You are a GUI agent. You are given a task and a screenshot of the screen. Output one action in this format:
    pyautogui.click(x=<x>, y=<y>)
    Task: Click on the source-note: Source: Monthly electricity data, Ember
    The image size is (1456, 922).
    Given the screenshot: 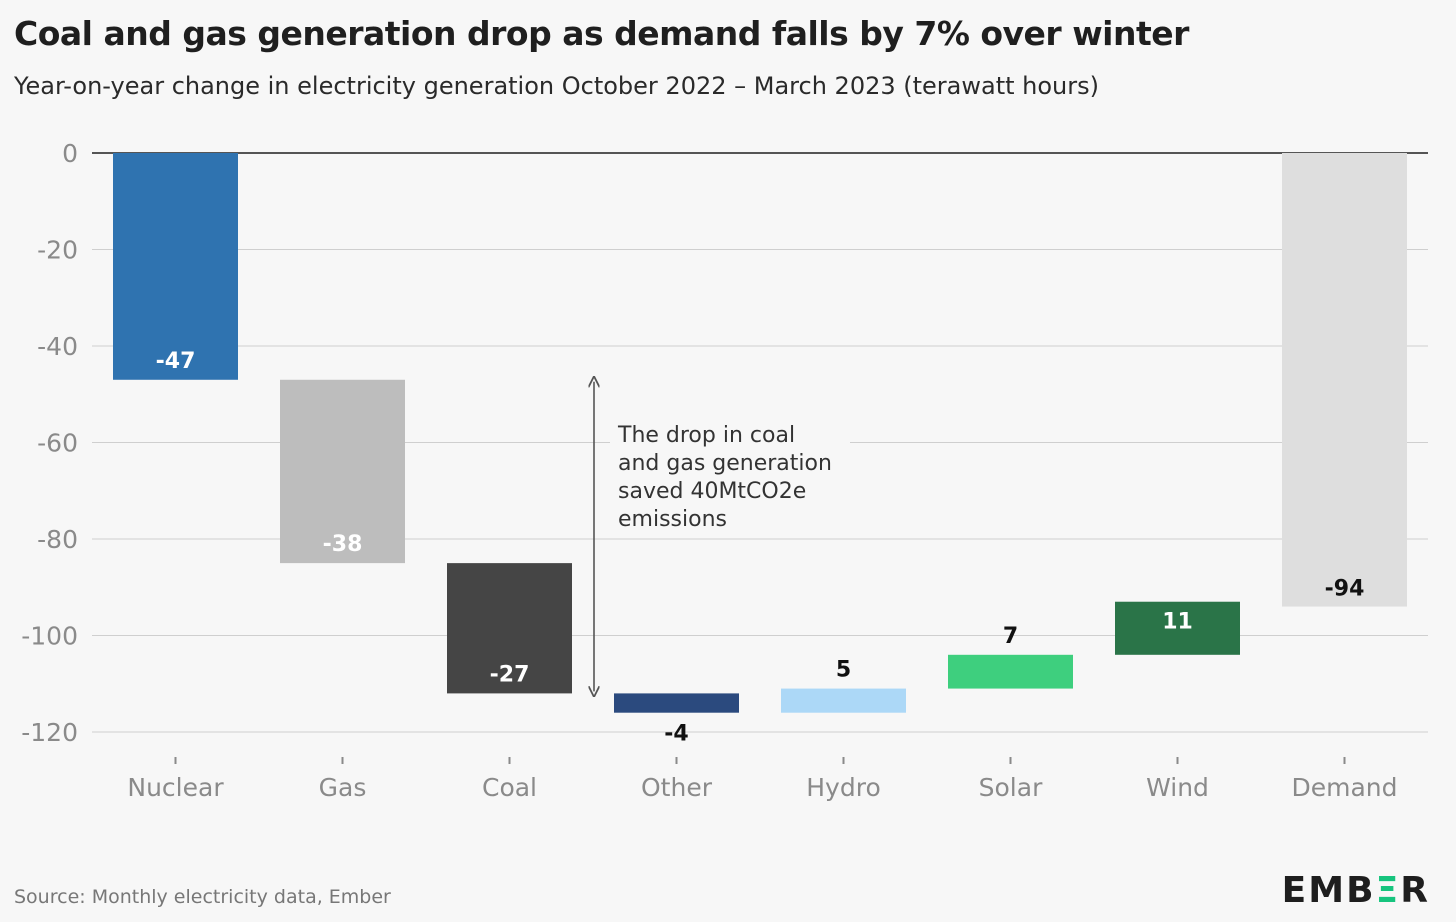 What is the action you would take?
    pyautogui.click(x=202, y=897)
    